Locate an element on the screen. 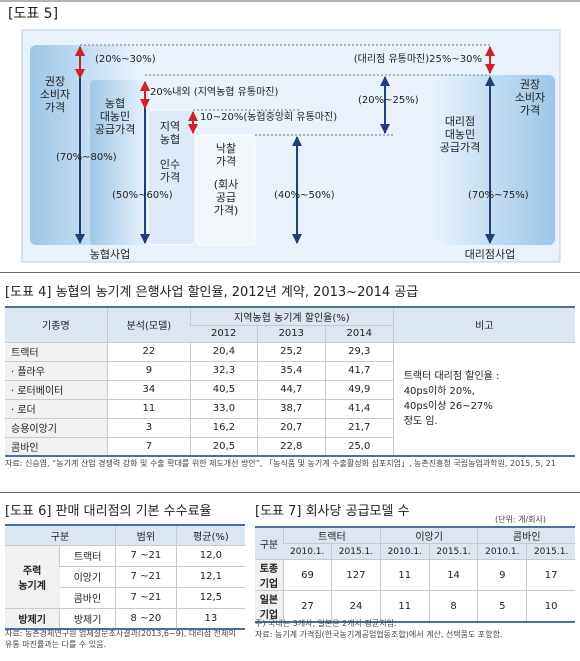 This screenshot has width=580, height=661. box-label: 공급 is located at coordinates (226, 197).